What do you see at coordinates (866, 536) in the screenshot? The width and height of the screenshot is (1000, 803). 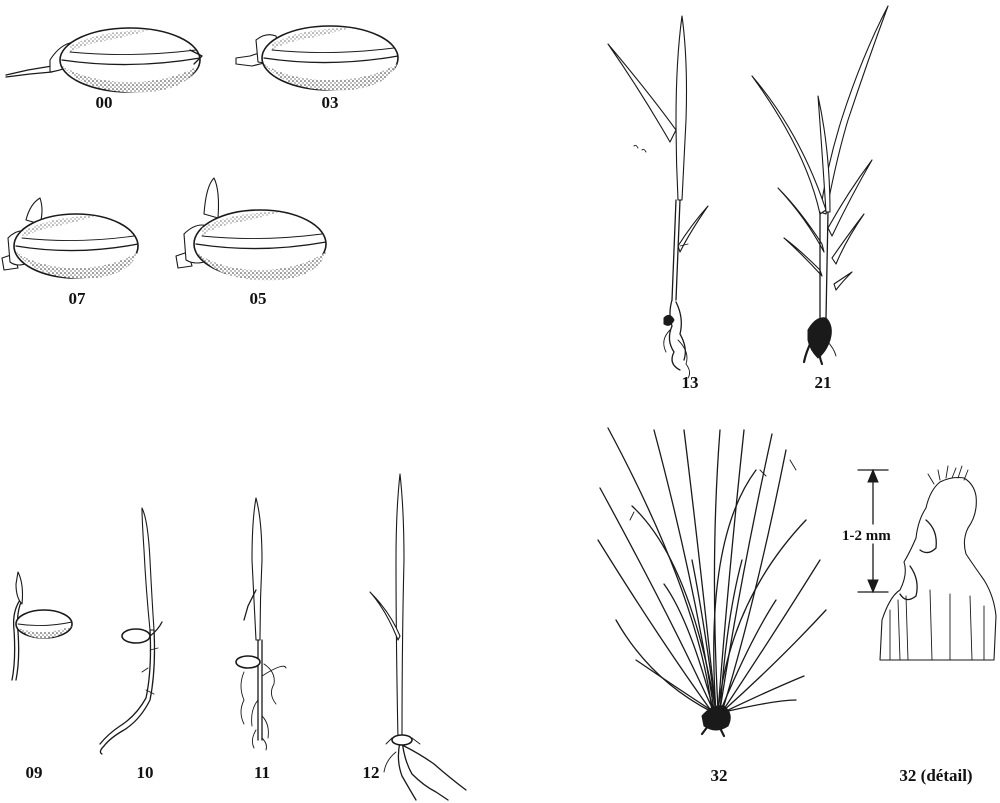 I see `scale-bar-label: 1-2 mm` at bounding box center [866, 536].